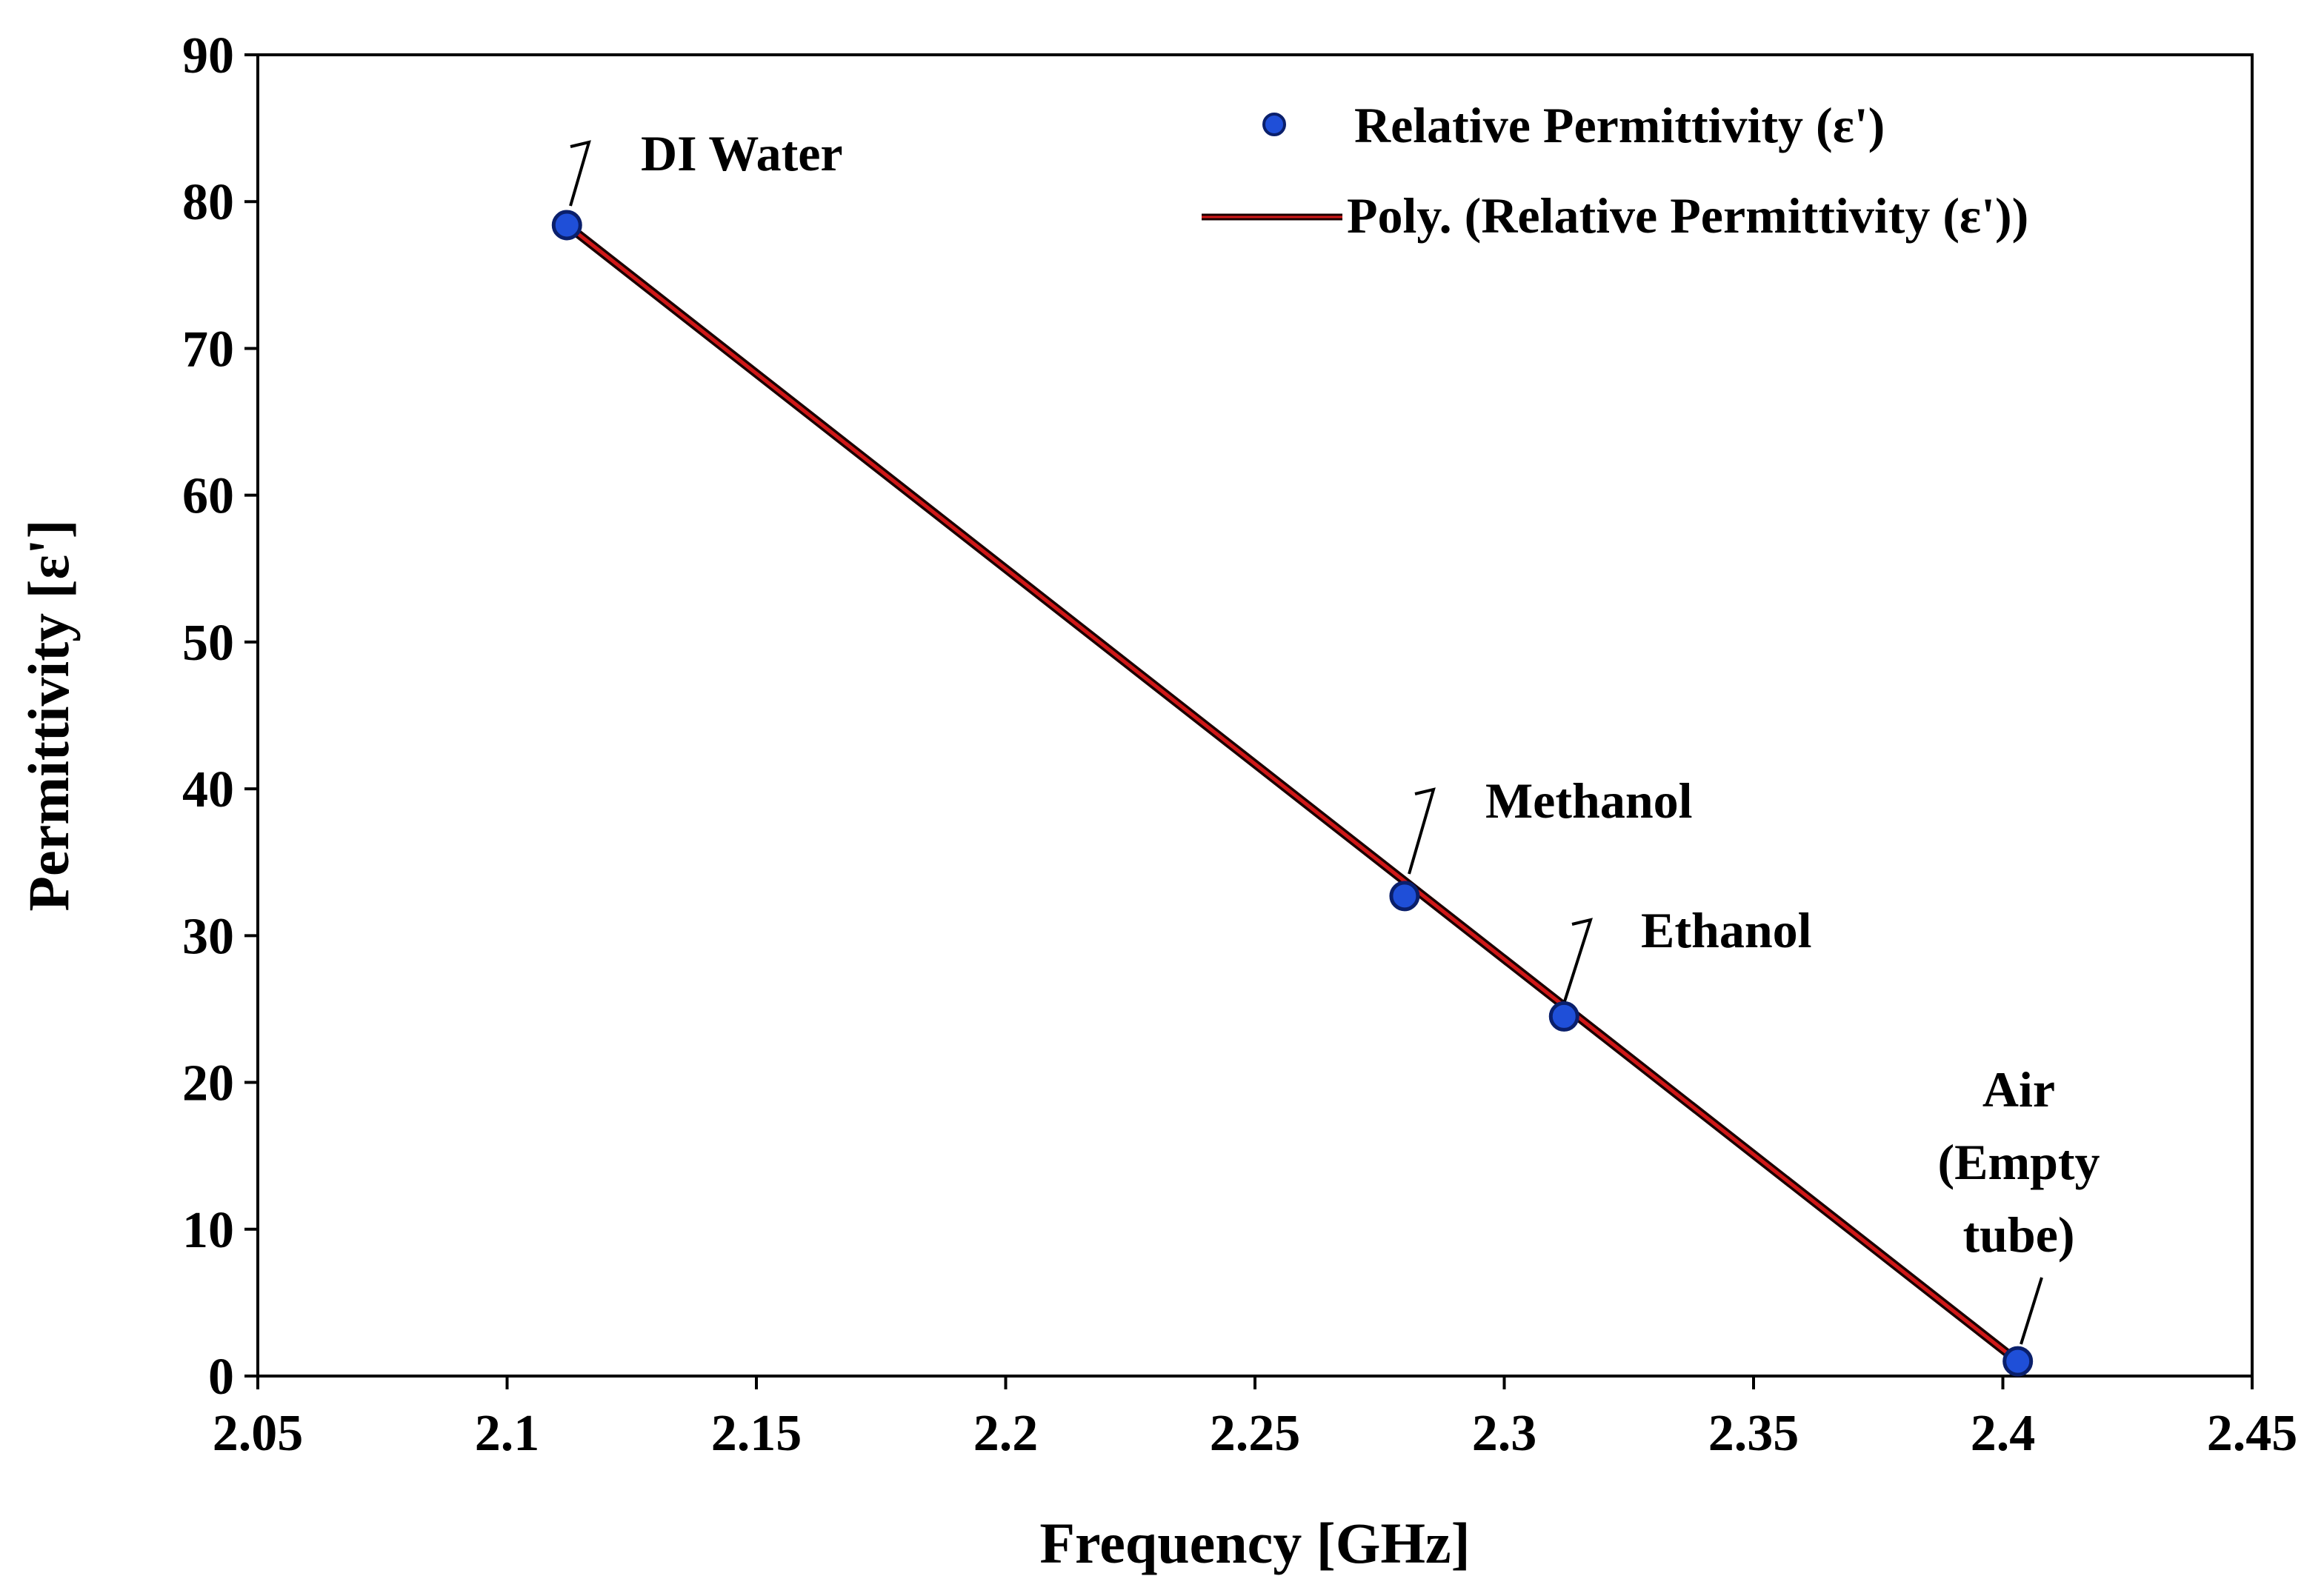  I want to click on y-tick-label: 80, so click(208, 202).